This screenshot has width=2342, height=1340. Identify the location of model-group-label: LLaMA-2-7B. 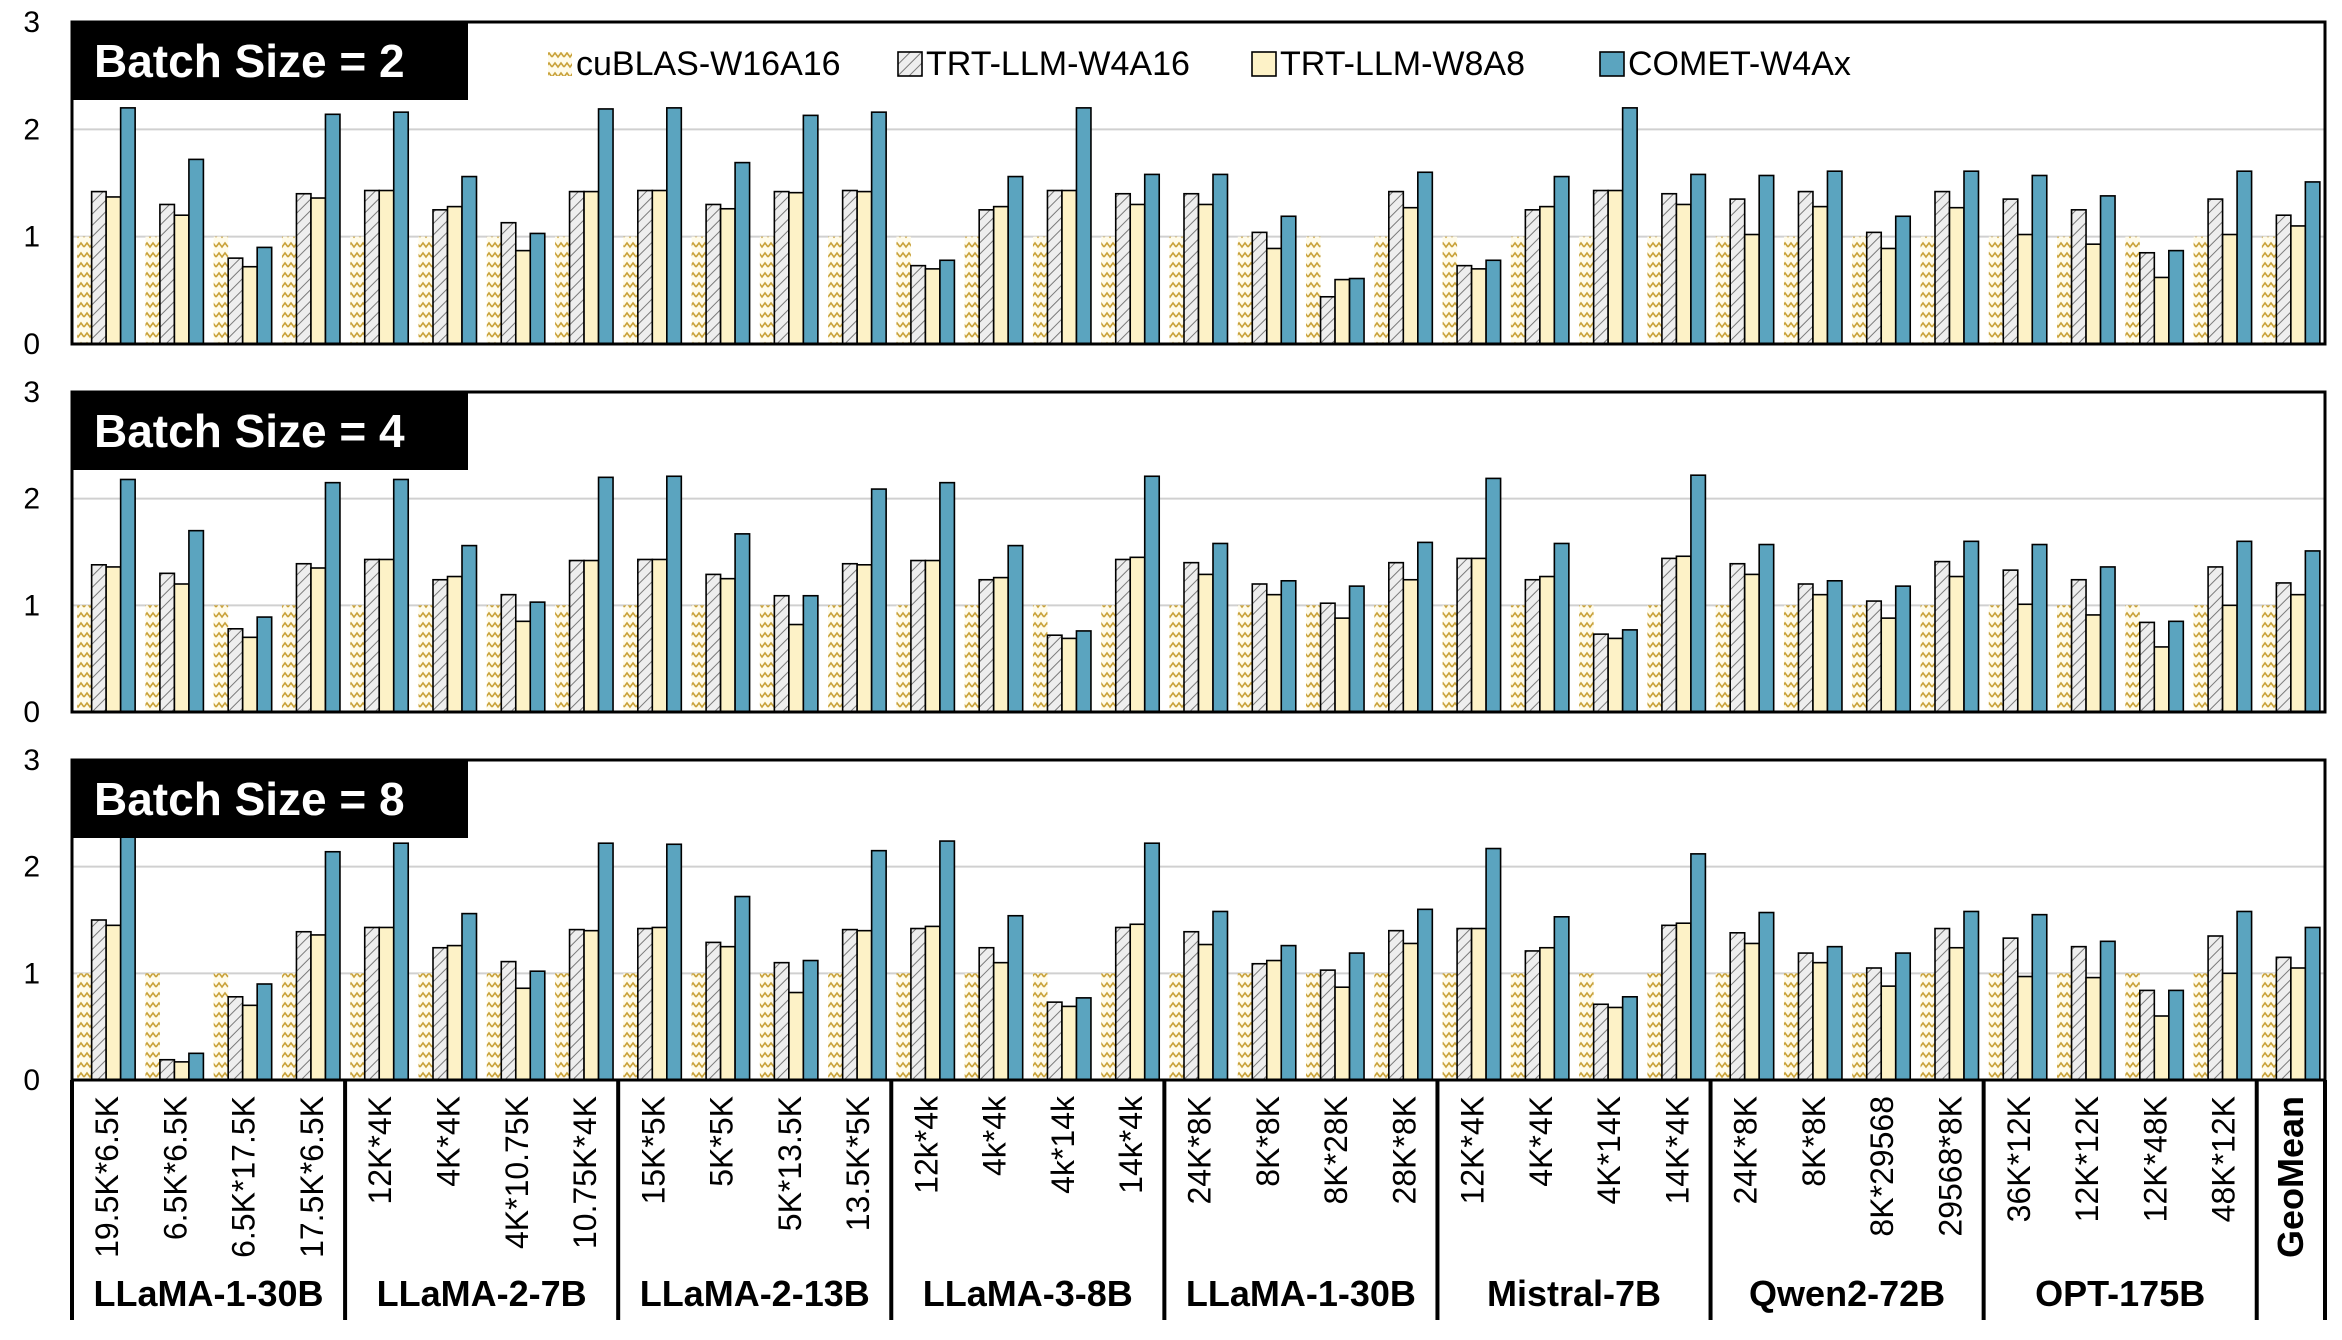
(482, 1293).